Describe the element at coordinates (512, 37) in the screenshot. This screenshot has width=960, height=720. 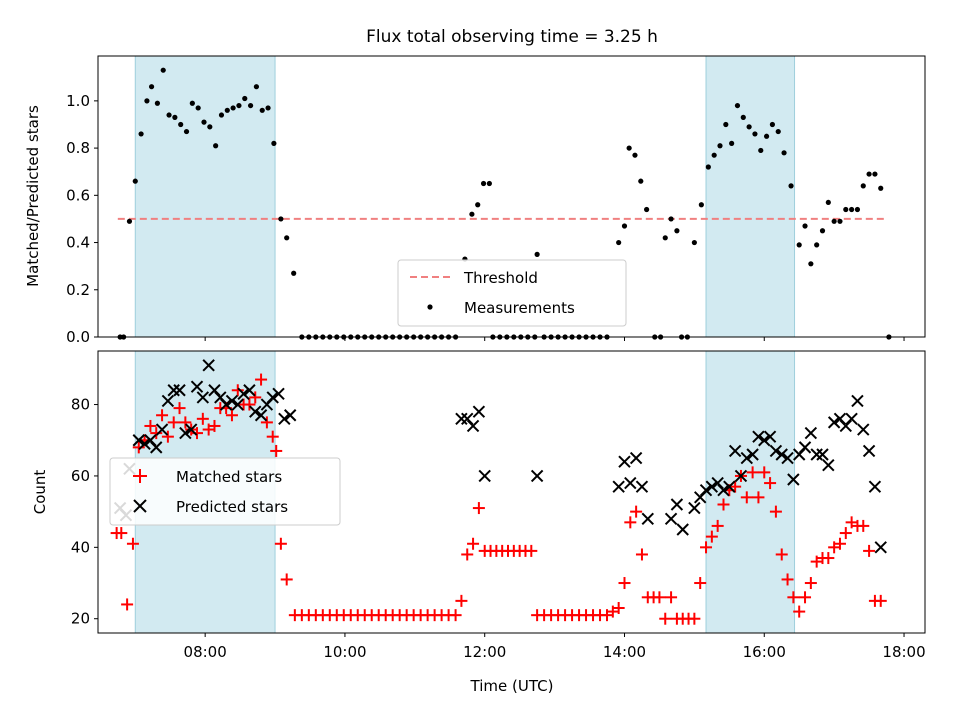
I see `figure-title: Flux total observing time = 3.25 h` at that location.